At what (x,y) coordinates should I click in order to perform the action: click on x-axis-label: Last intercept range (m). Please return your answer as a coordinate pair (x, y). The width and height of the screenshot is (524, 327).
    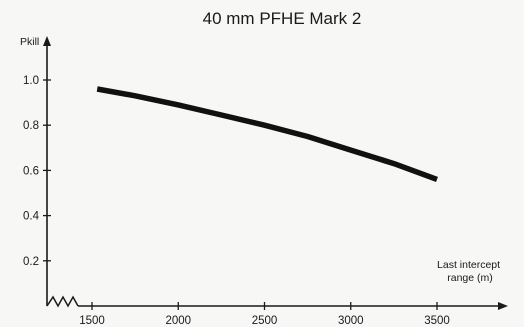
    Looking at the image, I should click on (470, 271).